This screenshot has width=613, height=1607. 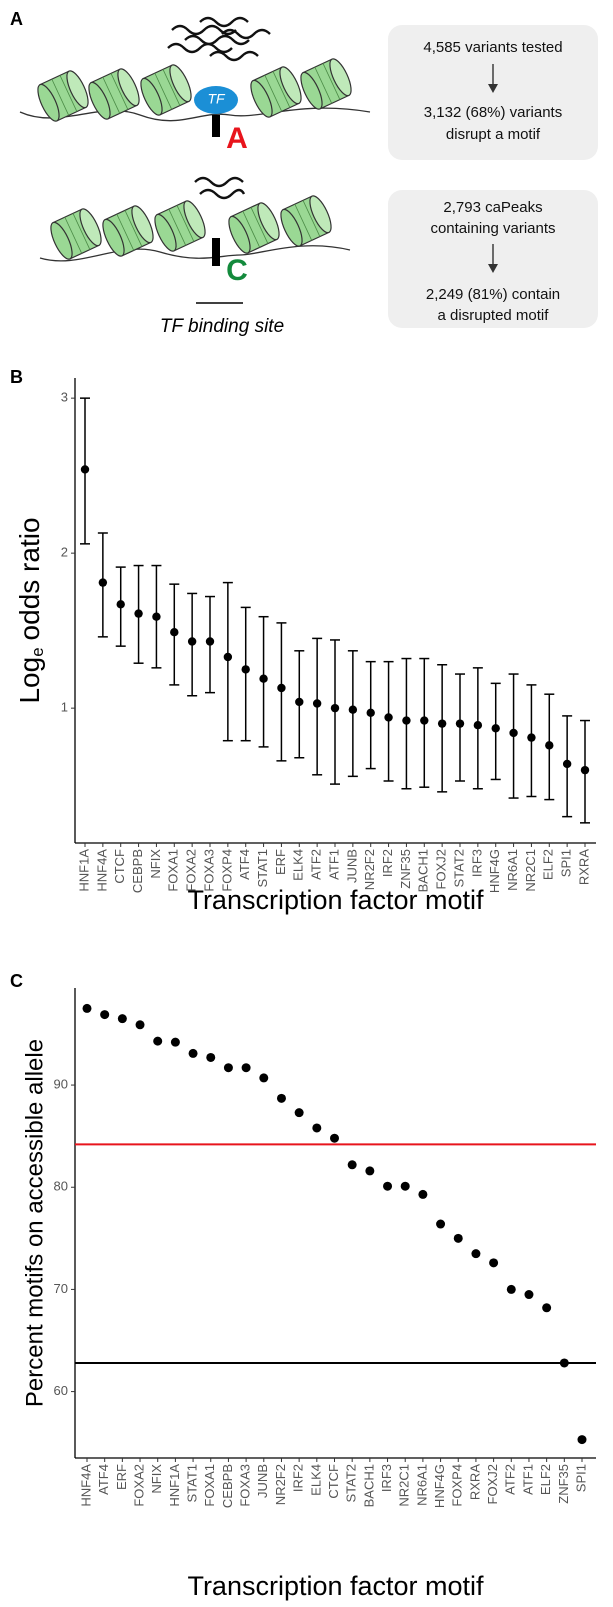 What do you see at coordinates (493, 112) in the screenshot?
I see `box-text: 3,132 (68%) variants` at bounding box center [493, 112].